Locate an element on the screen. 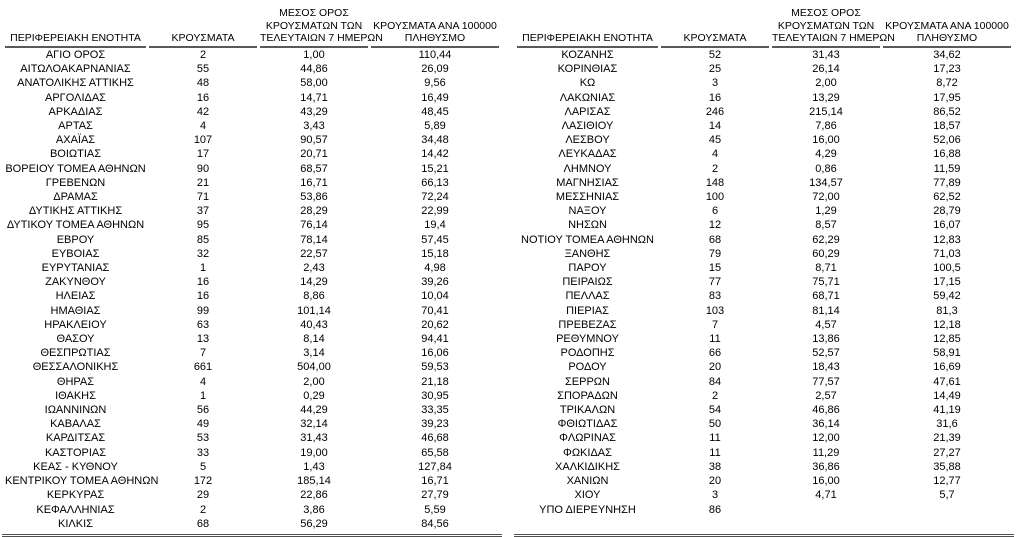 The image size is (1016, 537). per100k-value: 71,03 is located at coordinates (947, 253).